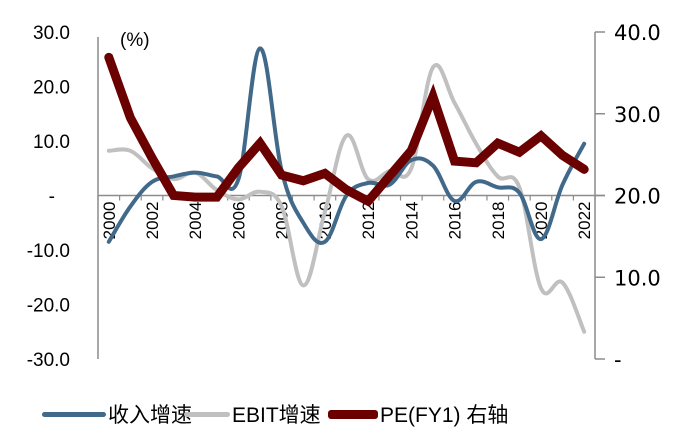  I want to click on legend-swatch-revenue, so click(74, 414).